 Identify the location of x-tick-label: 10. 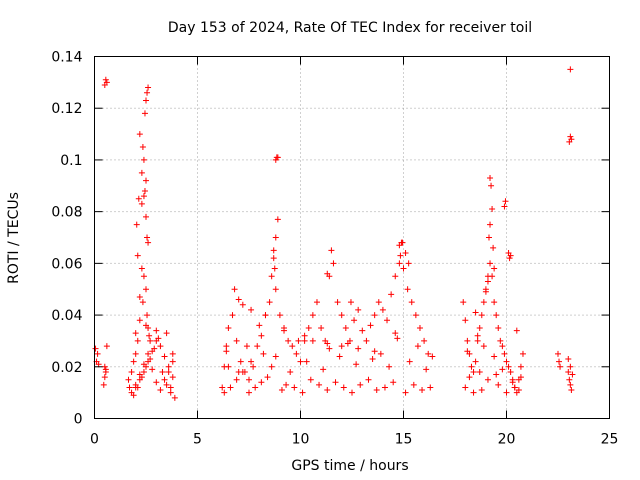
(301, 440).